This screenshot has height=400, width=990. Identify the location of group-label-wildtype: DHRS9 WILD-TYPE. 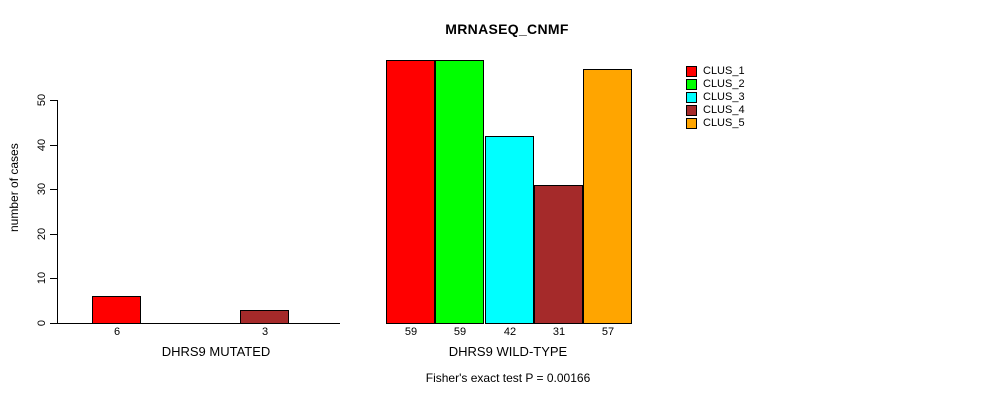
(508, 351).